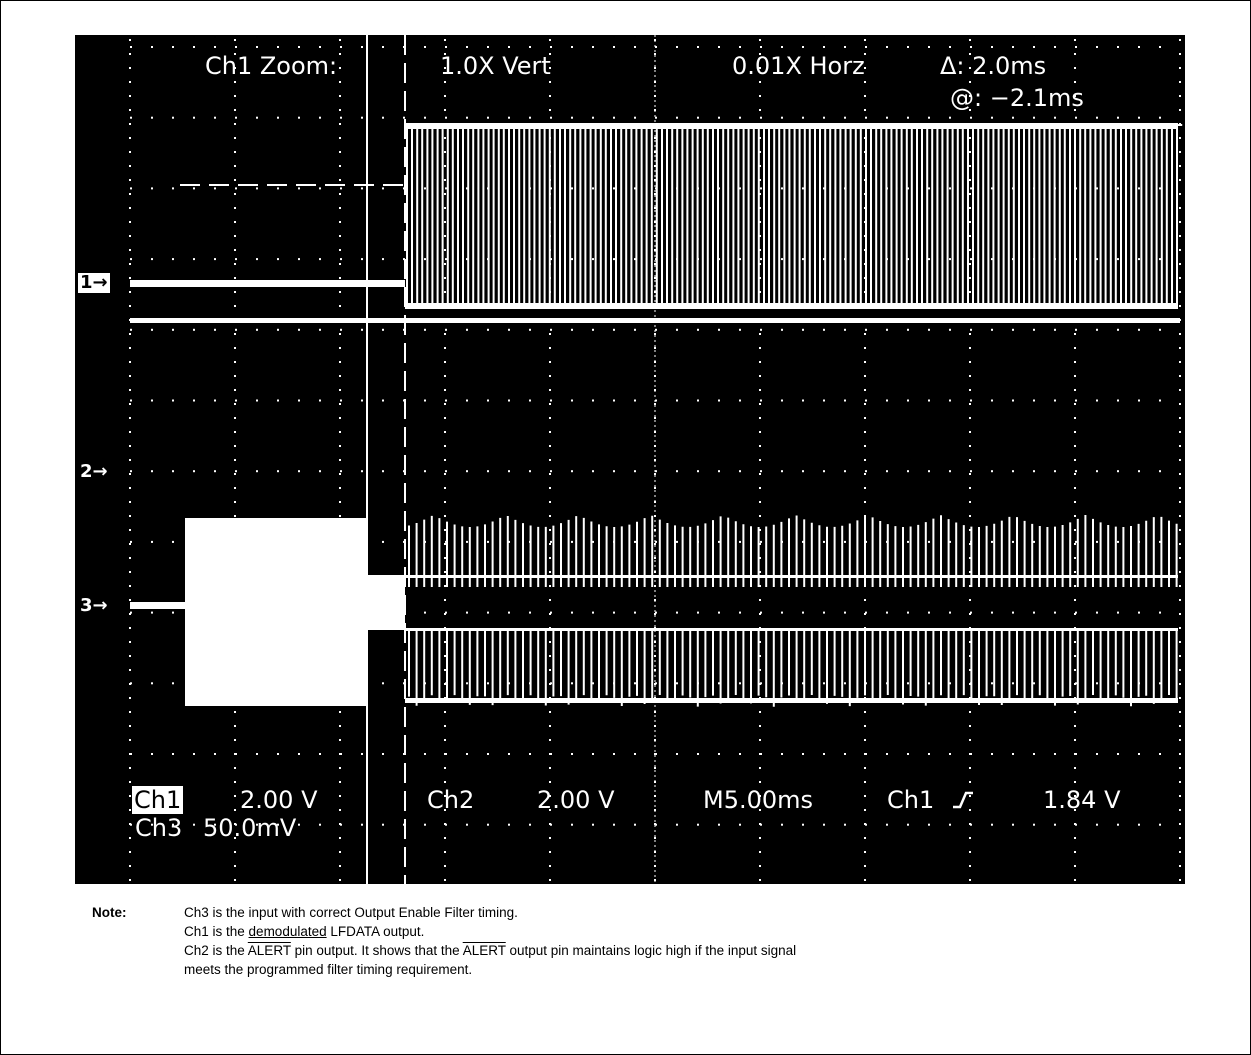  What do you see at coordinates (250, 828) in the screenshot?
I see `ch3-scale: 50.0mV` at bounding box center [250, 828].